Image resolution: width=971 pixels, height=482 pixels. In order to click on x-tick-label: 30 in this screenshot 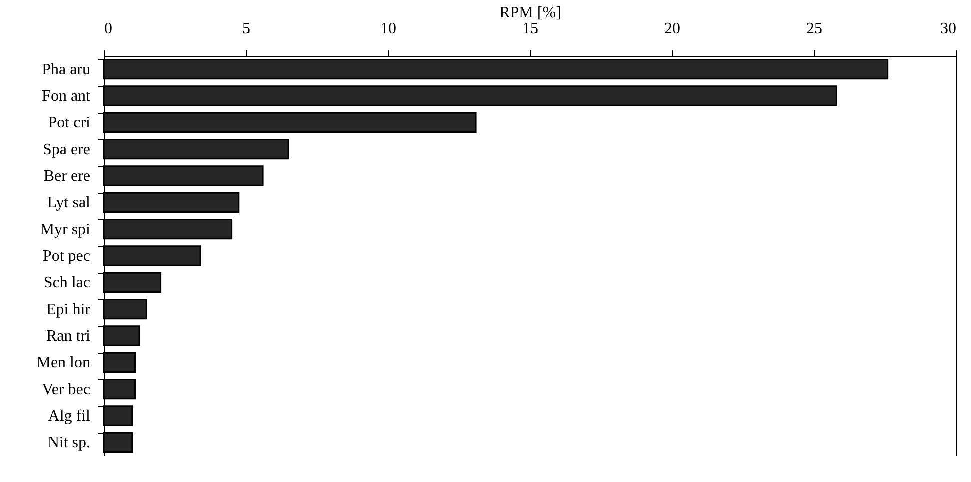, I will do `click(948, 29)`.